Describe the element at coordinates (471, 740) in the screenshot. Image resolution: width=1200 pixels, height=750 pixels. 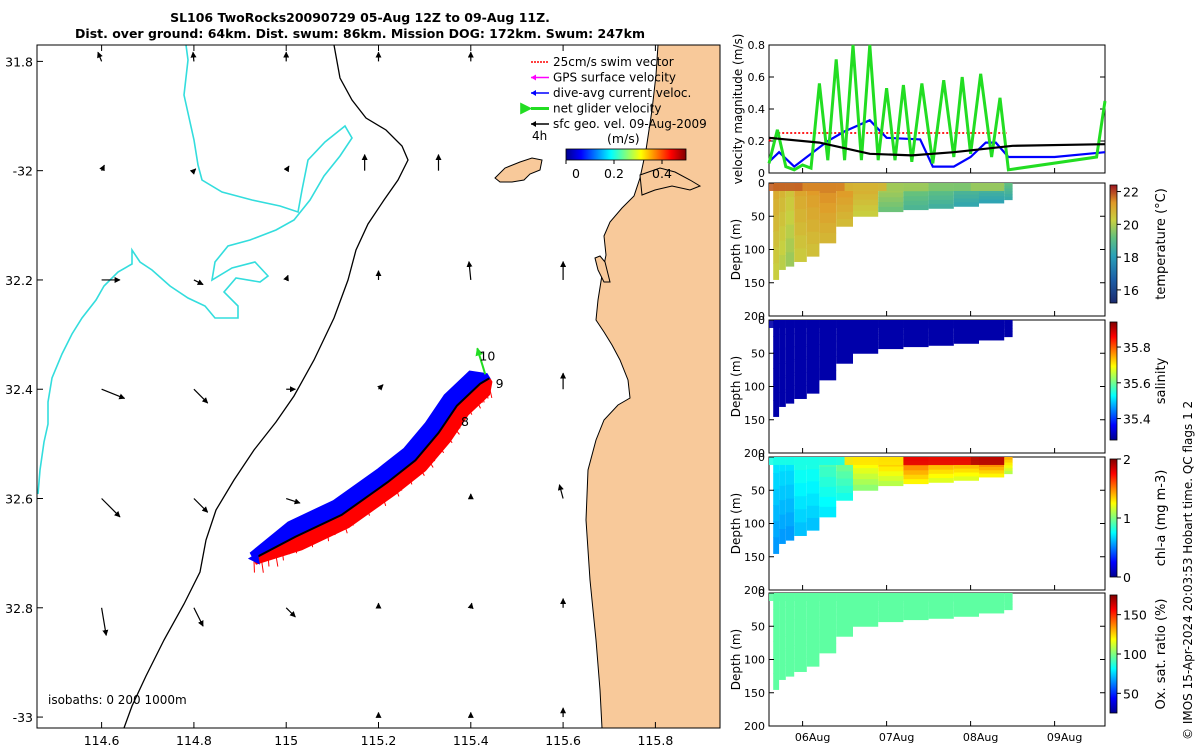
I see `map-xtick-label: 115.4` at that location.